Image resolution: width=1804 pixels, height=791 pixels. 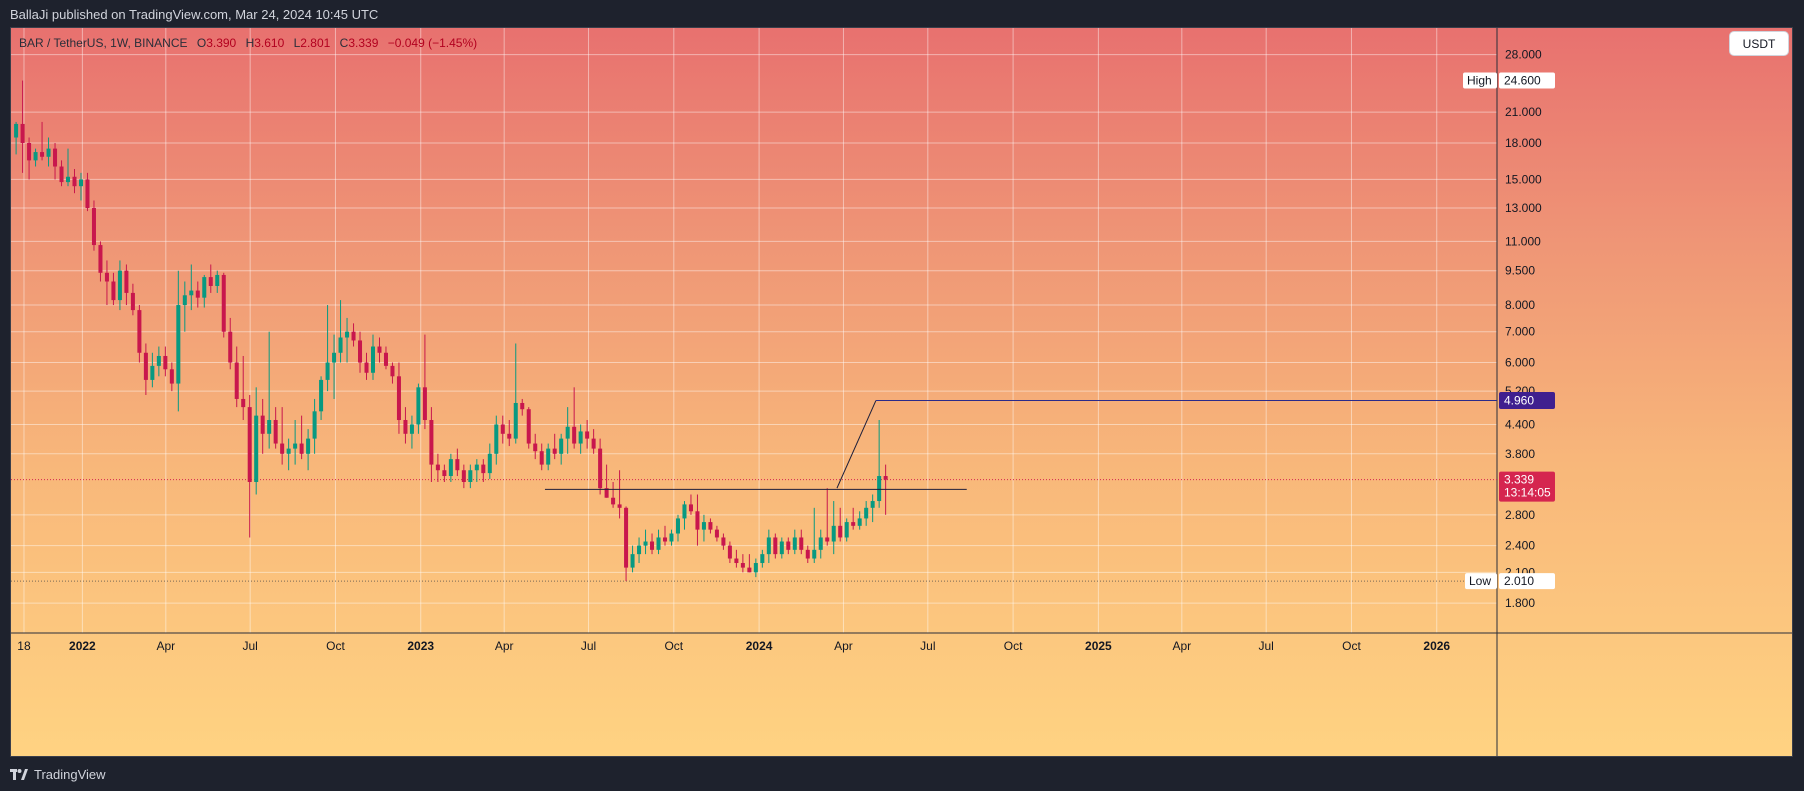 I want to click on currency-unit-button: USDT, so click(x=1759, y=43).